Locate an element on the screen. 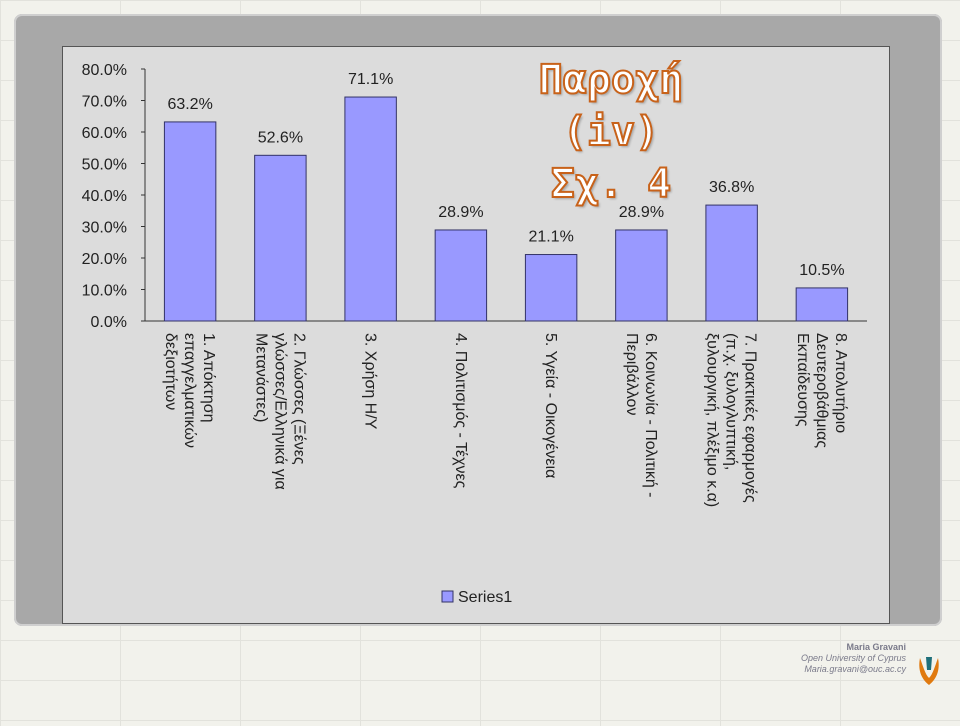 Image resolution: width=960 pixels, height=726 pixels. category-label-line: (π.χ. ξυλογλυπτική, is located at coordinates (731, 401).